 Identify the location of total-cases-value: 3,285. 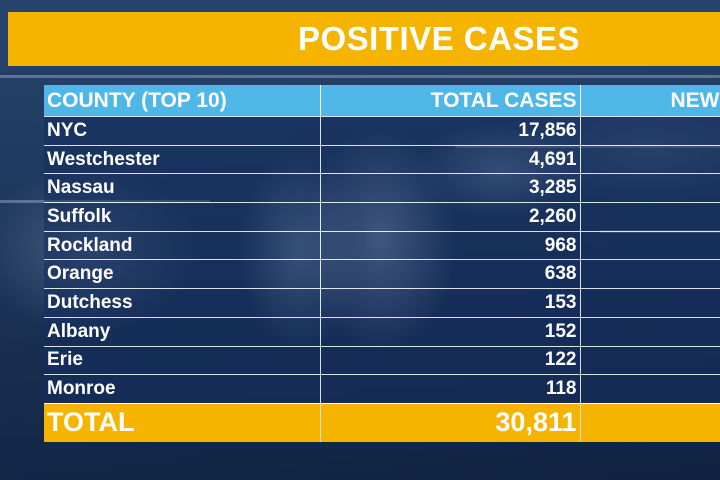
(450, 188).